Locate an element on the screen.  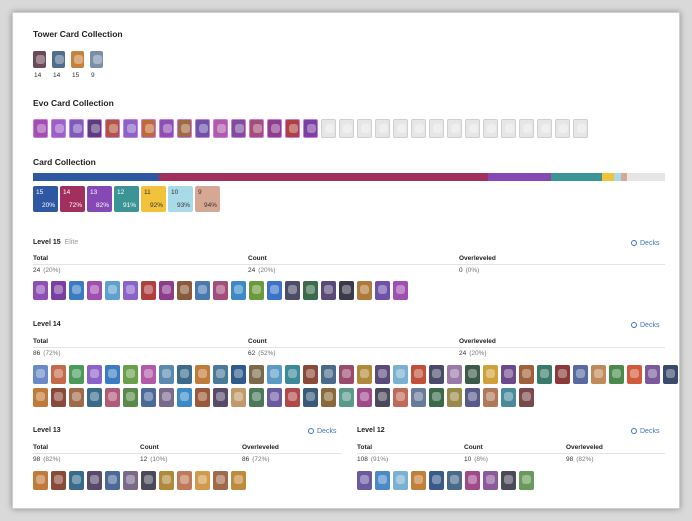
level-13-decks-link: Decks is located at coordinates (322, 431).